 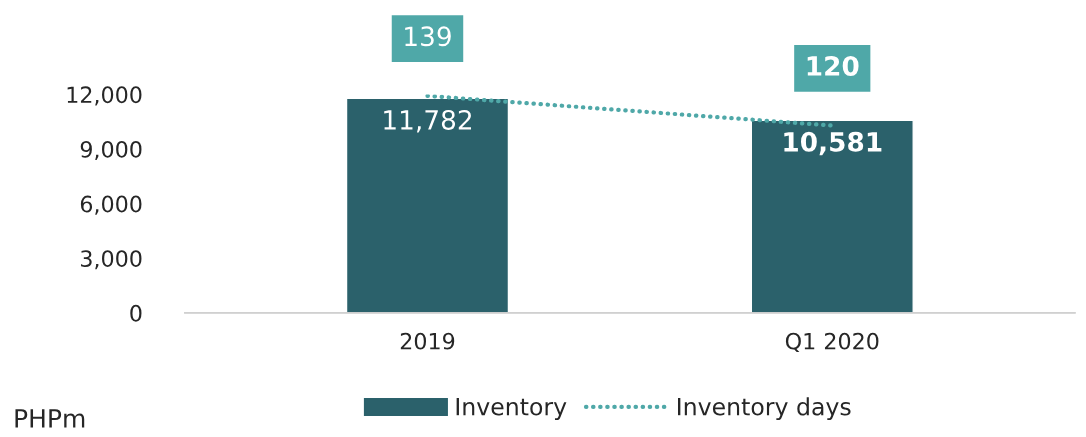 I want to click on x-tick-label: Q1 2020, so click(x=832, y=342).